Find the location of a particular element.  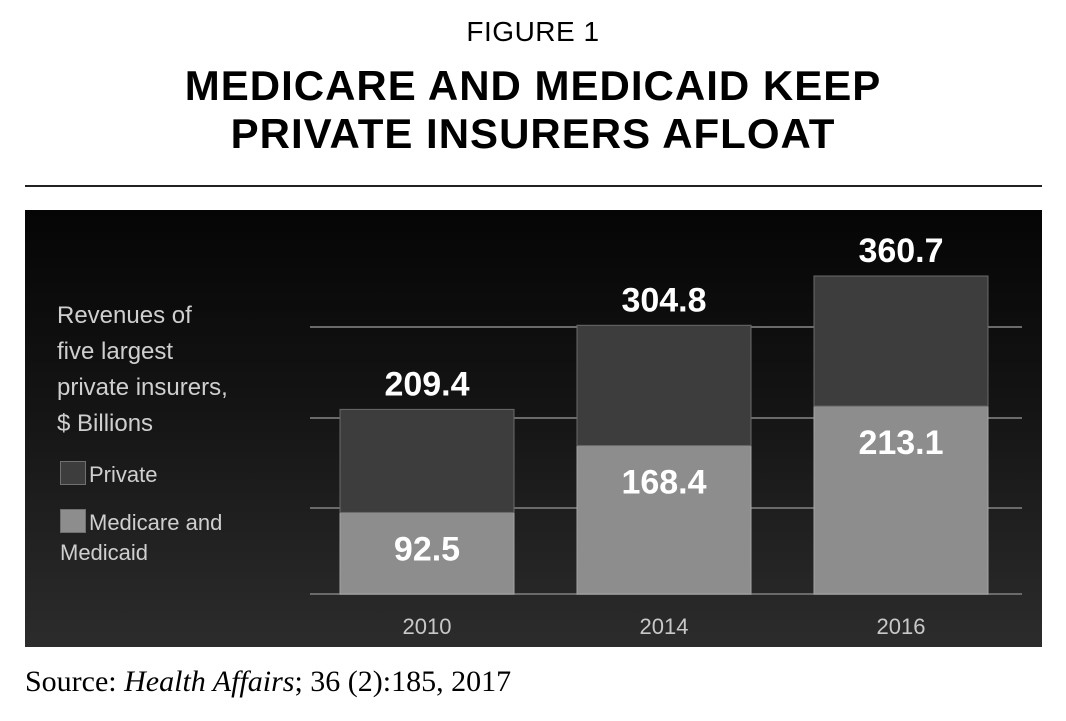

source-journal: Health Affairs is located at coordinates (209, 681).